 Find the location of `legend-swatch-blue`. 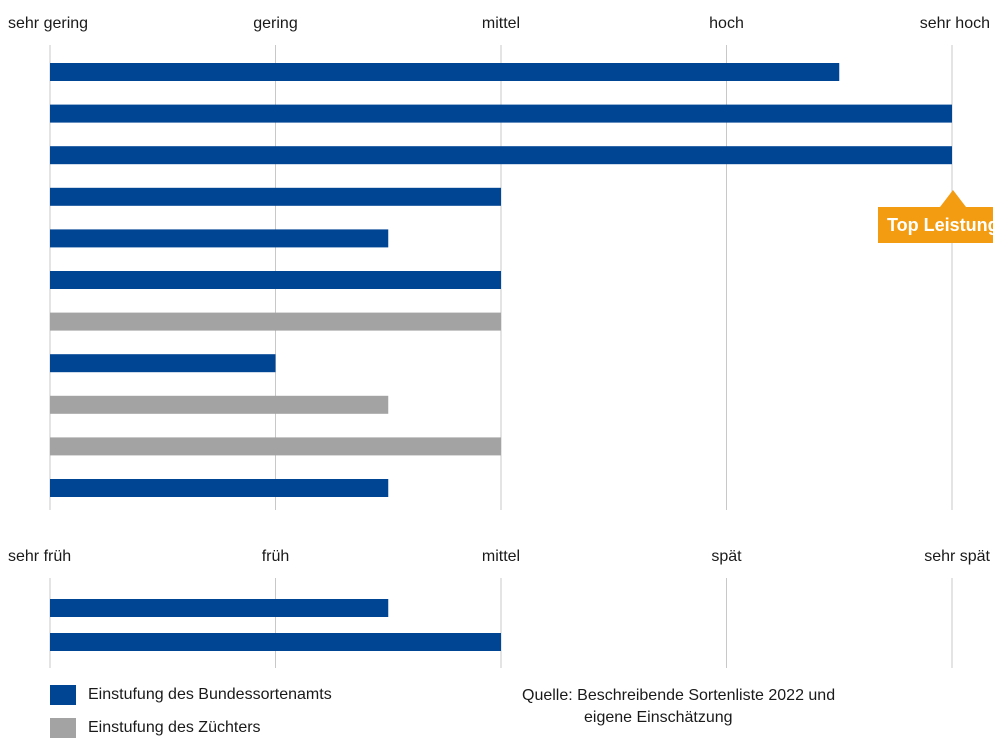

legend-swatch-blue is located at coordinates (63, 695).